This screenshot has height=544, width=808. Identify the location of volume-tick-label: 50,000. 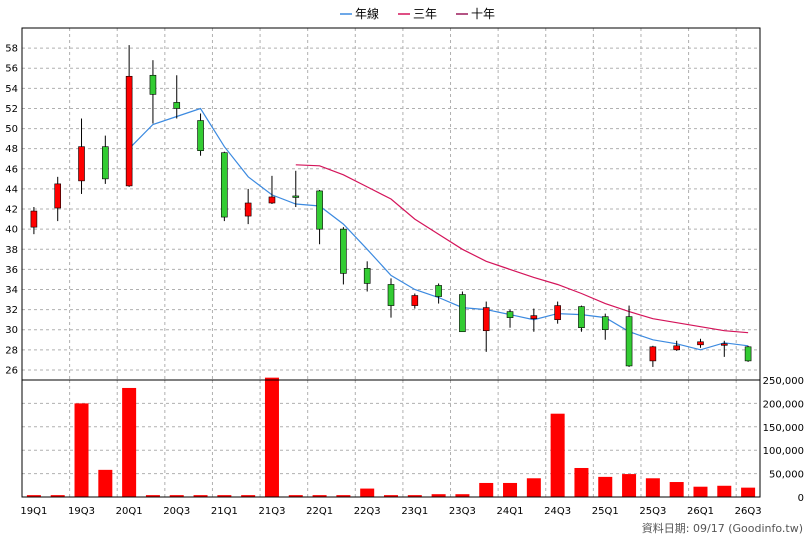
(786, 475).